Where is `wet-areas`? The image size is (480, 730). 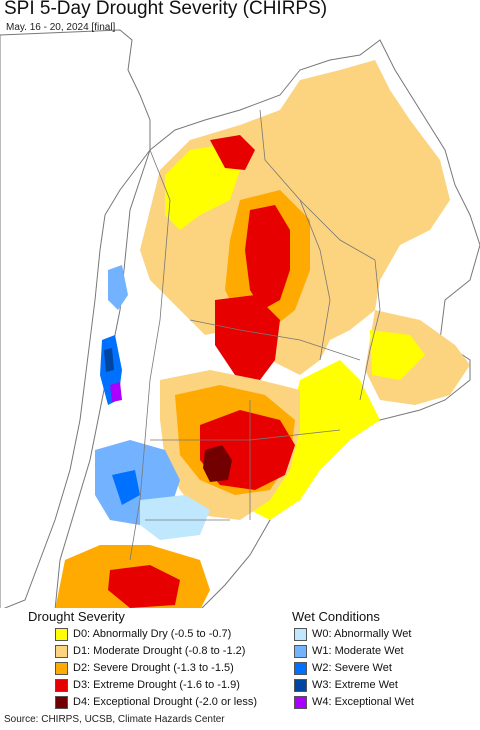 wet-areas is located at coordinates (152, 402).